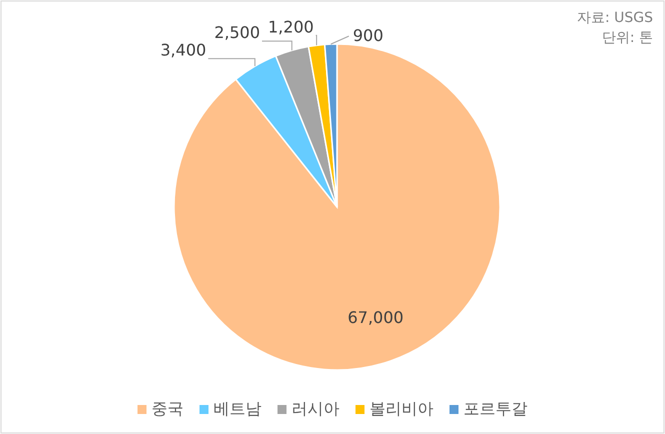 The image size is (665, 434). Describe the element at coordinates (238, 408) in the screenshot. I see `legend-label: 베트남` at that location.